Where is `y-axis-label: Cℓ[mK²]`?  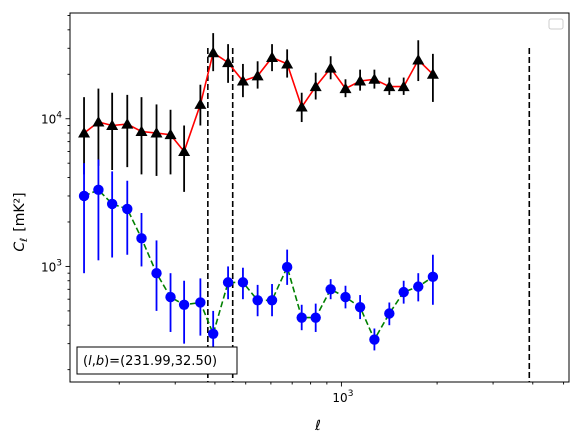
y-axis-label: Cℓ[mK²] is located at coordinates (21, 221).